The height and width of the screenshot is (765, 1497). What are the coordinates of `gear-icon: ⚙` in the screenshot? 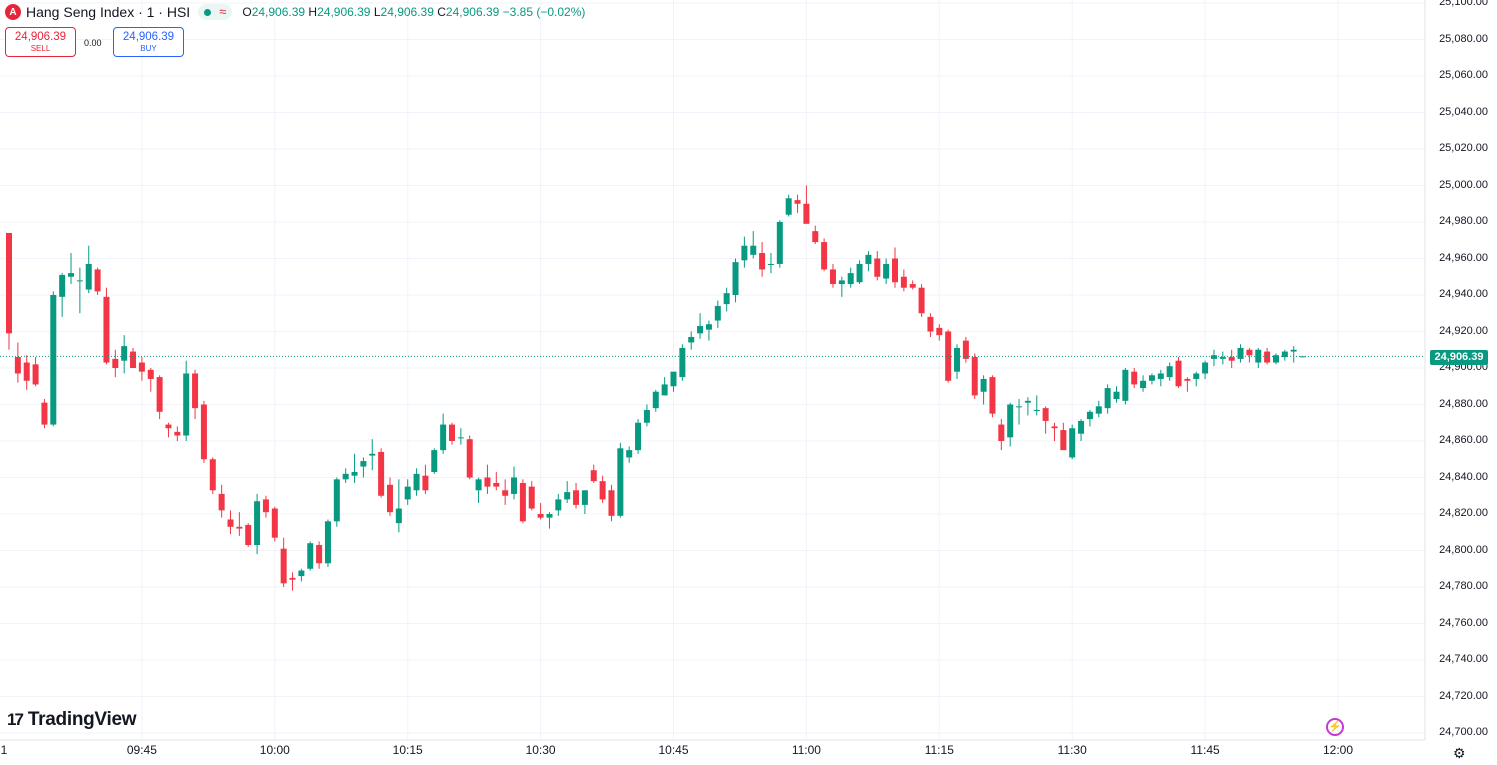 It's located at (1459, 753).